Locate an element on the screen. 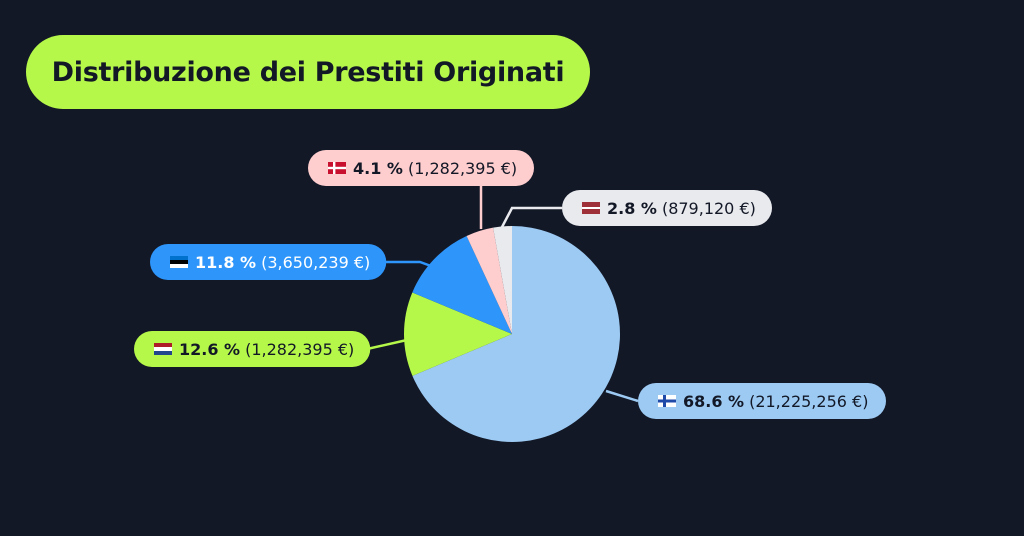 The image size is (1024, 536). slice-label-text: 2.8 % (879,120 €) is located at coordinates (681, 208).